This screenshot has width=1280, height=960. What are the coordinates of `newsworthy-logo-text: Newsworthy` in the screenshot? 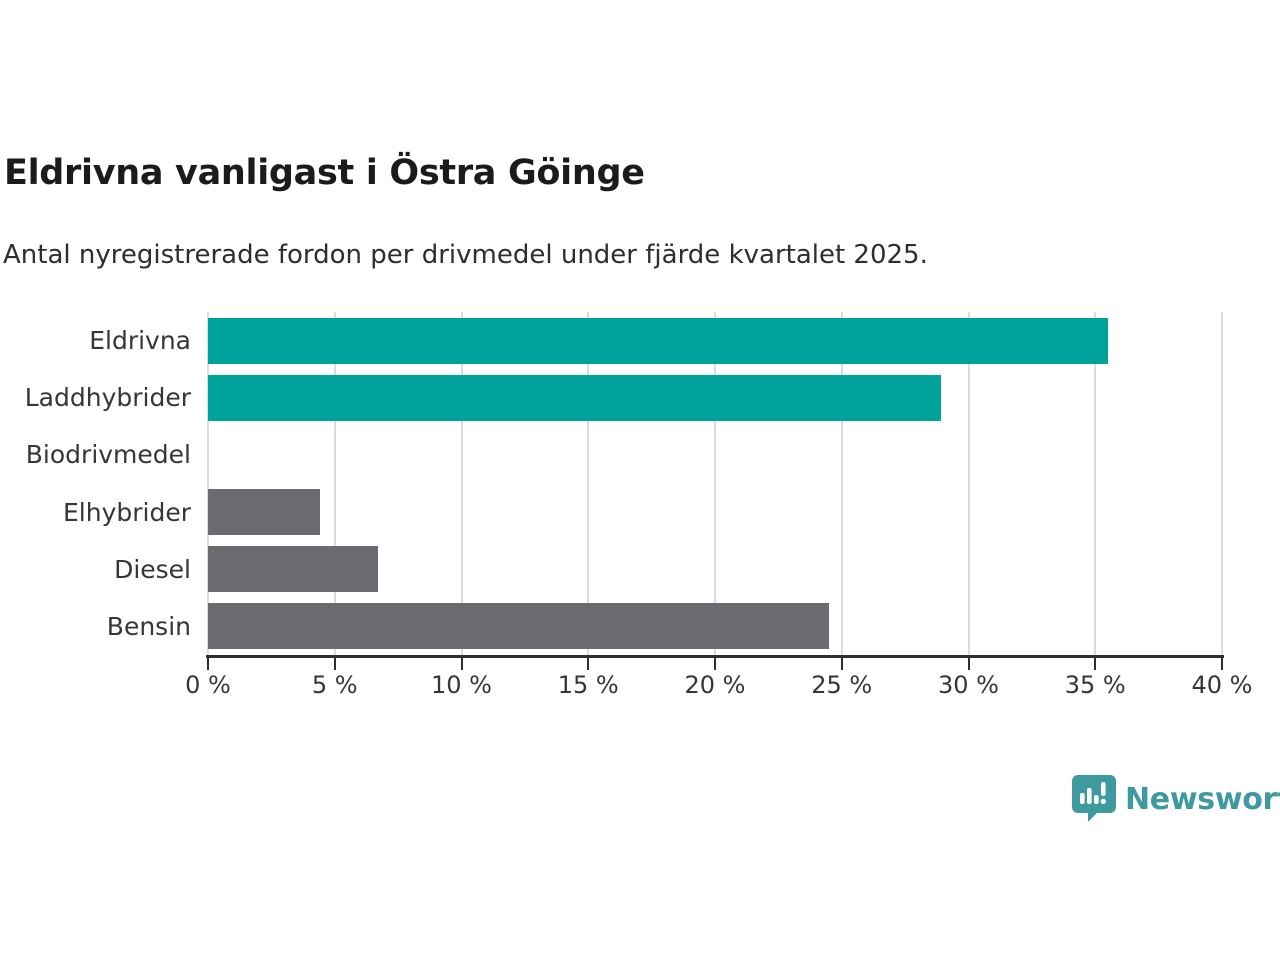 It's located at (1202, 799).